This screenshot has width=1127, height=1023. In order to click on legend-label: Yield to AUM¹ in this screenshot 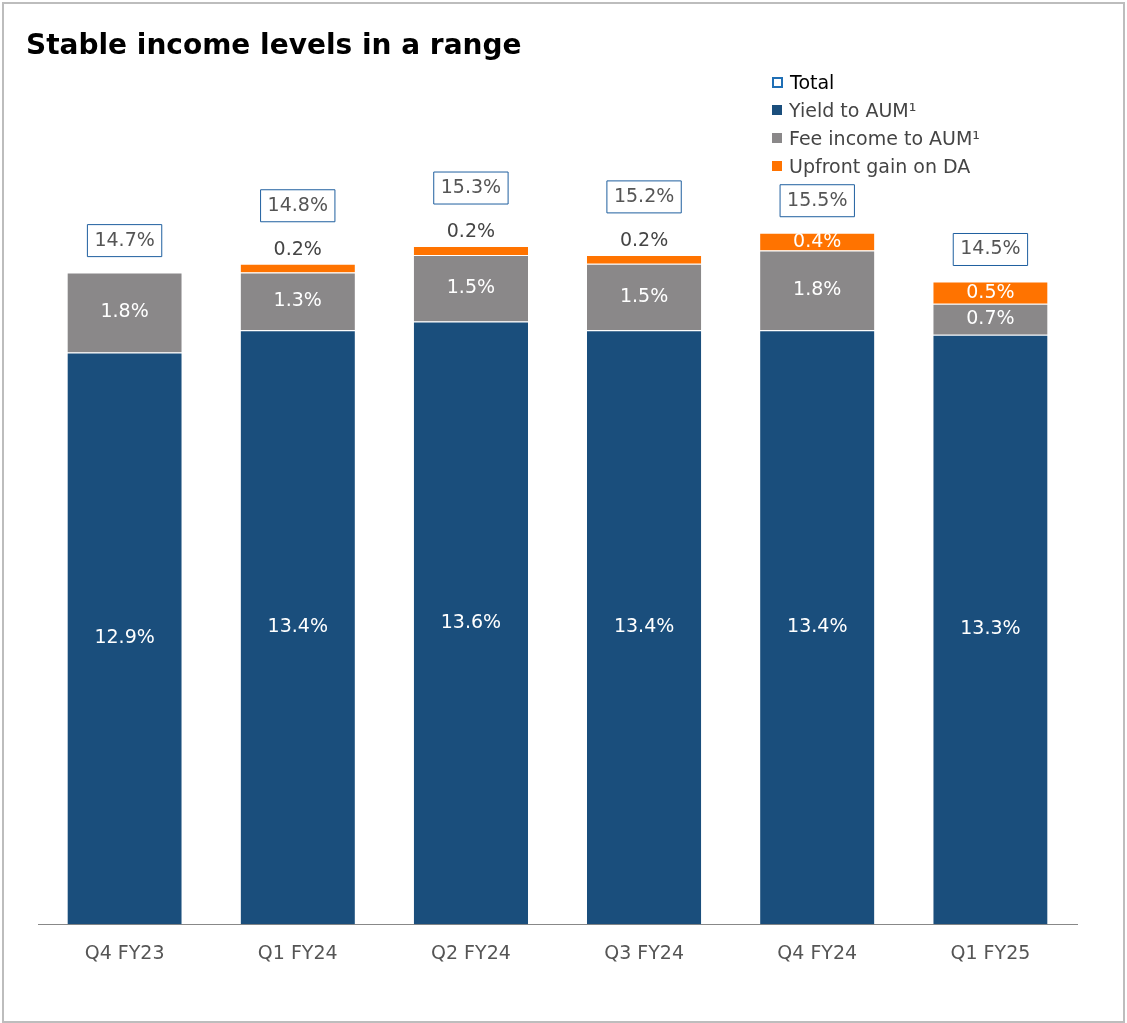, I will do `click(853, 110)`.